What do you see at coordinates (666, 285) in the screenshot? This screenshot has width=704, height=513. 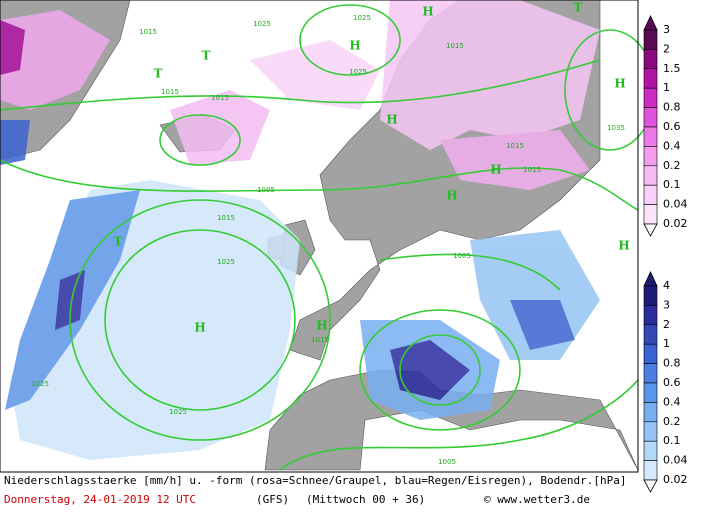 I see `legend-label: 4` at bounding box center [666, 285].